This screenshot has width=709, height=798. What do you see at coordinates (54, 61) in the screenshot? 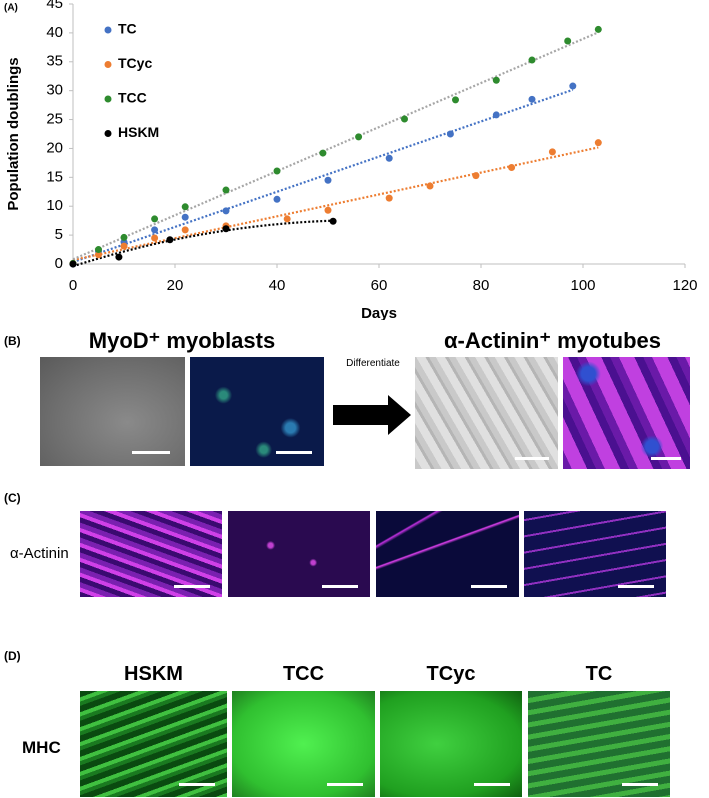
I see `y-tick-label: 35` at bounding box center [54, 61].